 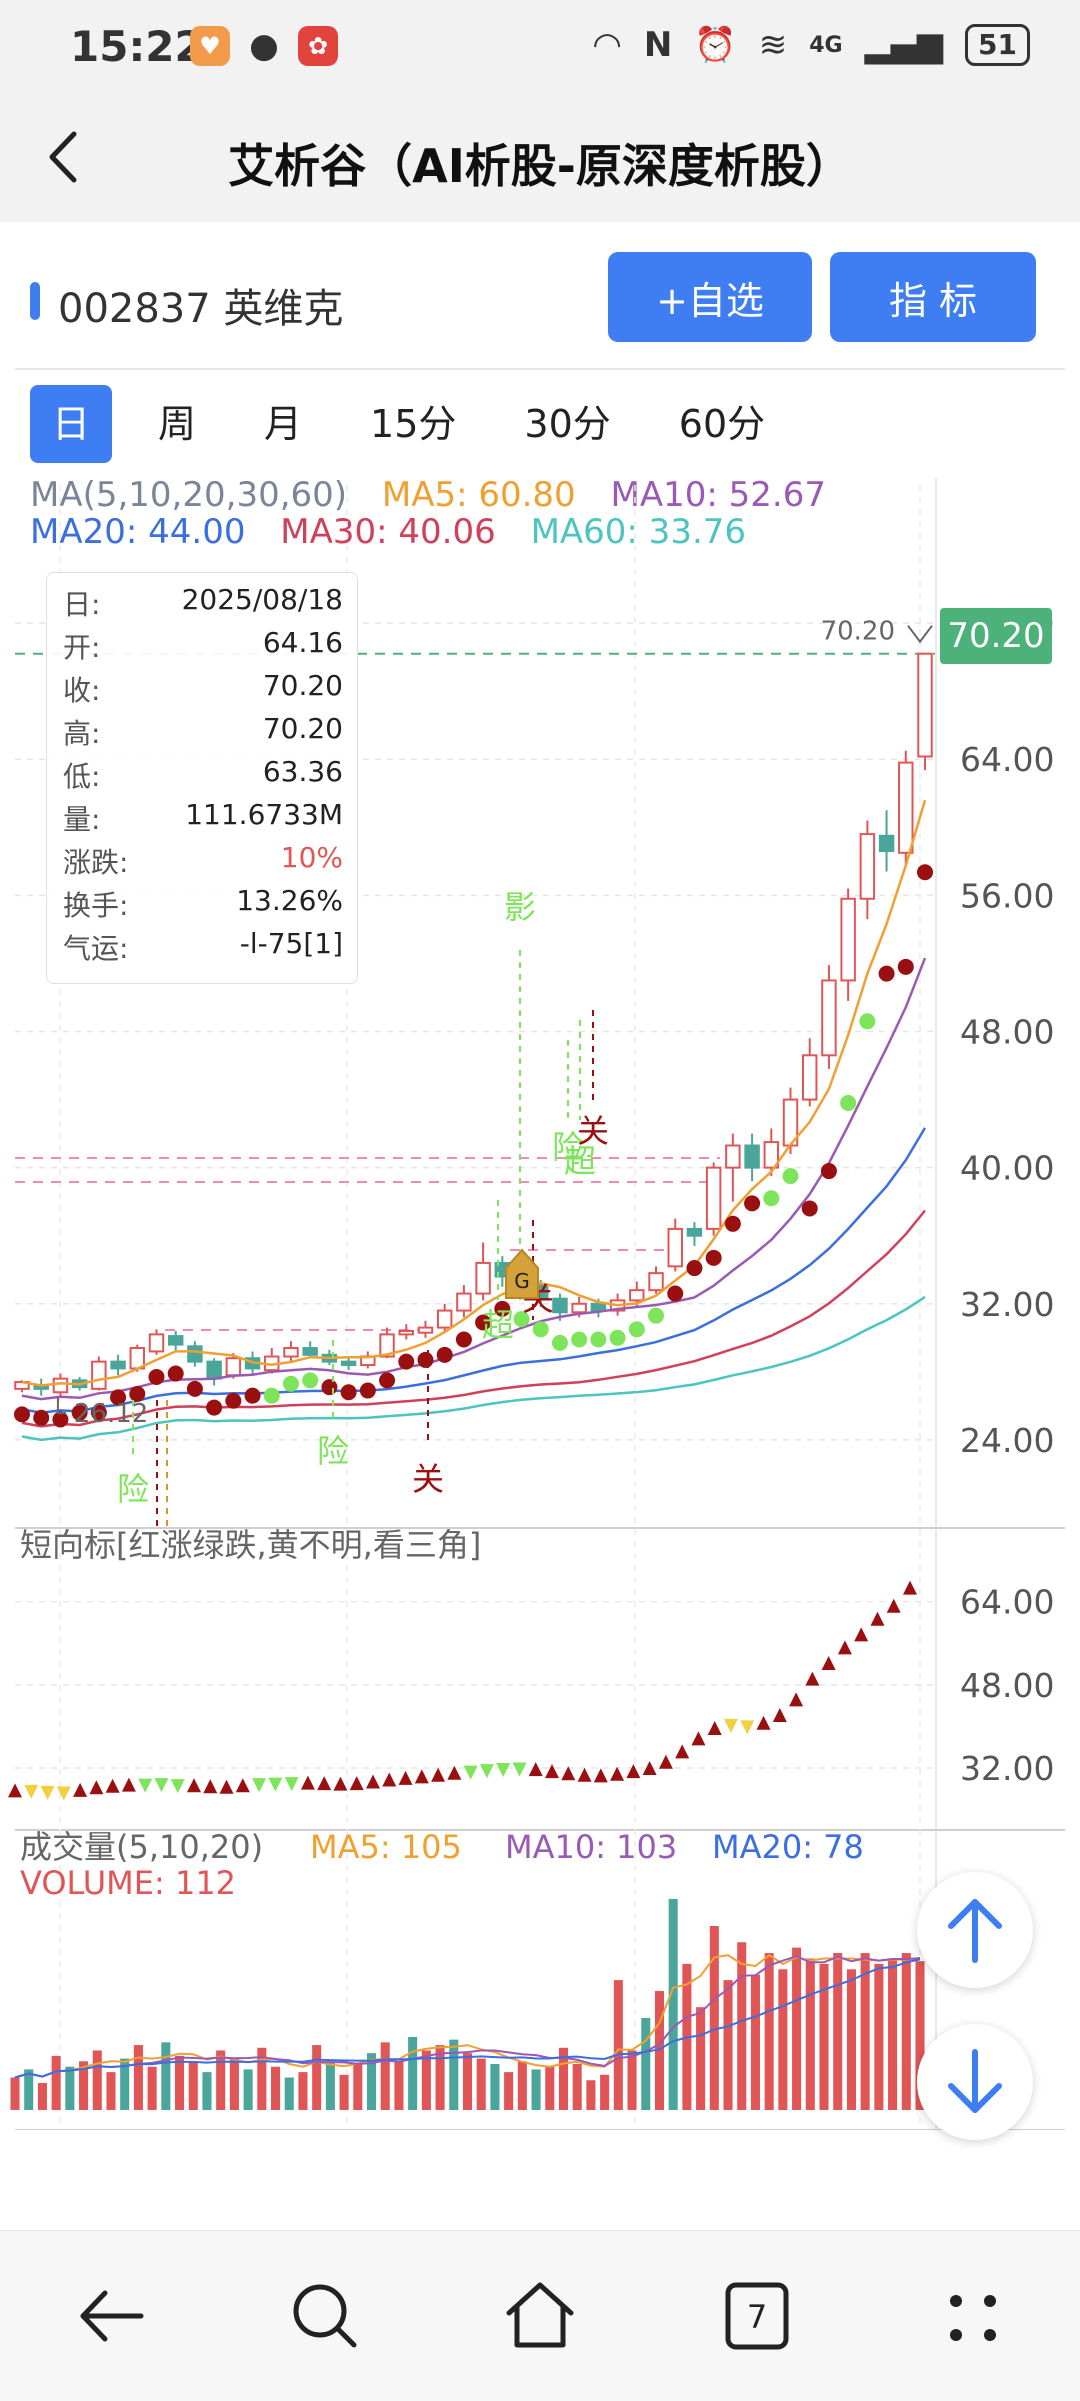 I want to click on indicator-button: 指 标, so click(x=933, y=297).